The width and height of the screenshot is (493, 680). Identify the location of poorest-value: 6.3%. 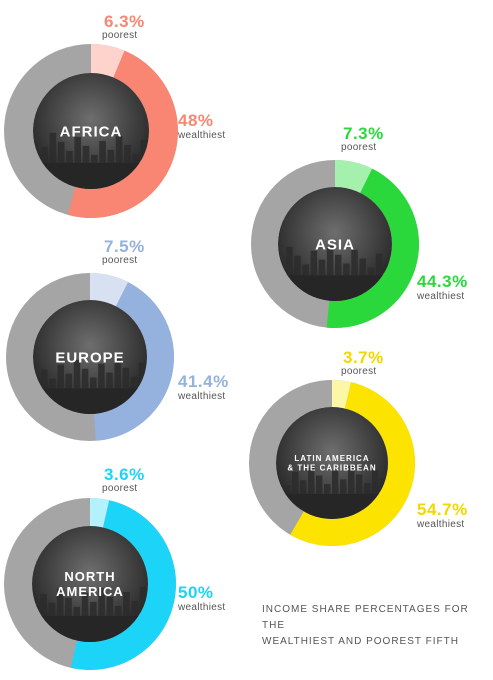
(124, 21).